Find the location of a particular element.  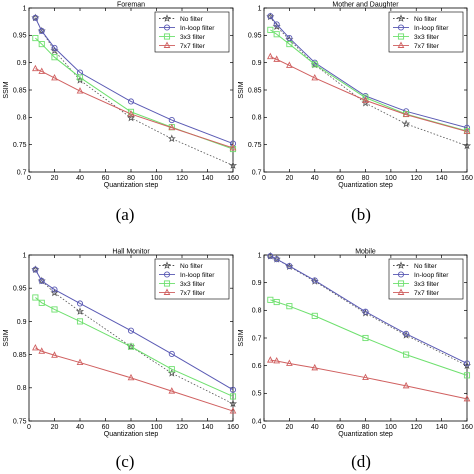

x-tick-label: 160 is located at coordinates (233, 427).